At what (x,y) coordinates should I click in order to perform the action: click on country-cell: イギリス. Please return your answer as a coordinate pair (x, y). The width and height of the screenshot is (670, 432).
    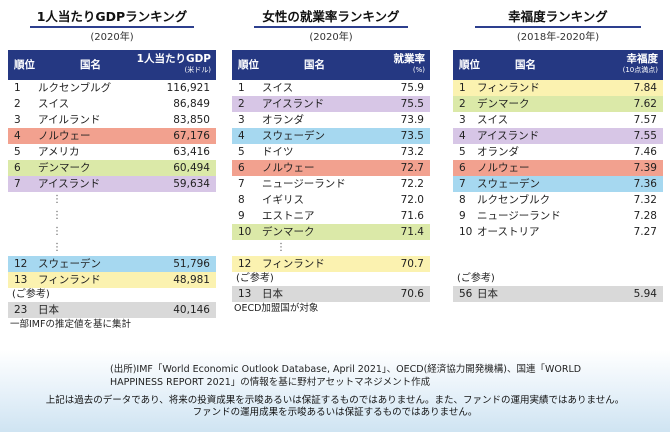
    Looking at the image, I should click on (283, 200).